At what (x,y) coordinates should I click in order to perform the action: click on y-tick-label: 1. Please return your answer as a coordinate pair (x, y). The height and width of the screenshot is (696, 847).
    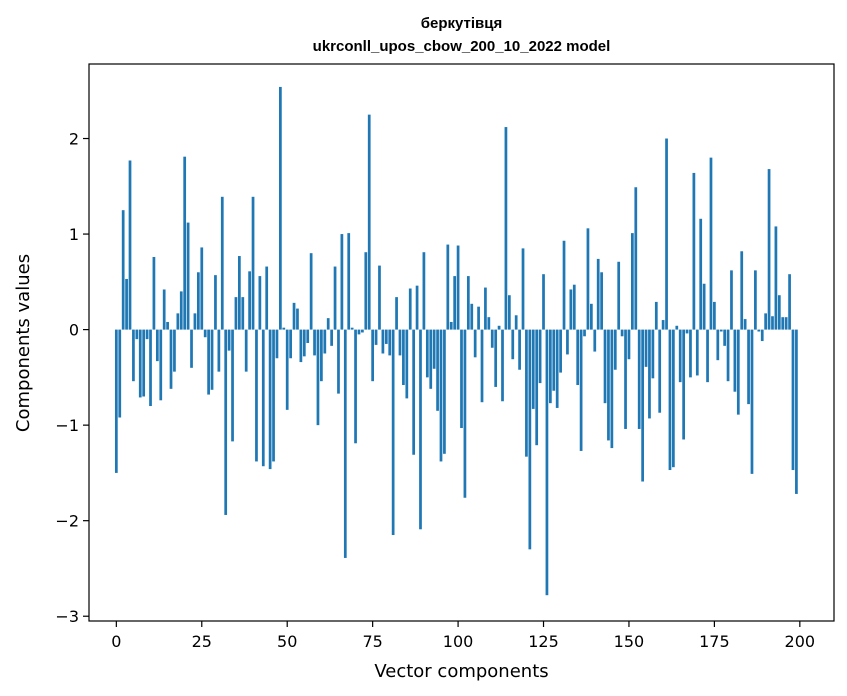
    Looking at the image, I should click on (74, 234).